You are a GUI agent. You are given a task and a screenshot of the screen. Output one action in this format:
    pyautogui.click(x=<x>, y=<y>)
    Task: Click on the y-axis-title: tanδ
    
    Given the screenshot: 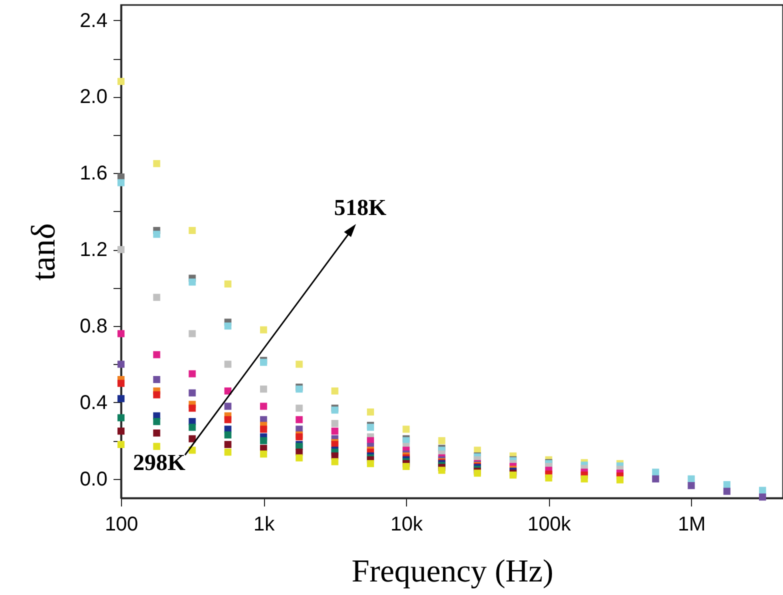 What is the action you would take?
    pyautogui.click(x=44, y=252)
    